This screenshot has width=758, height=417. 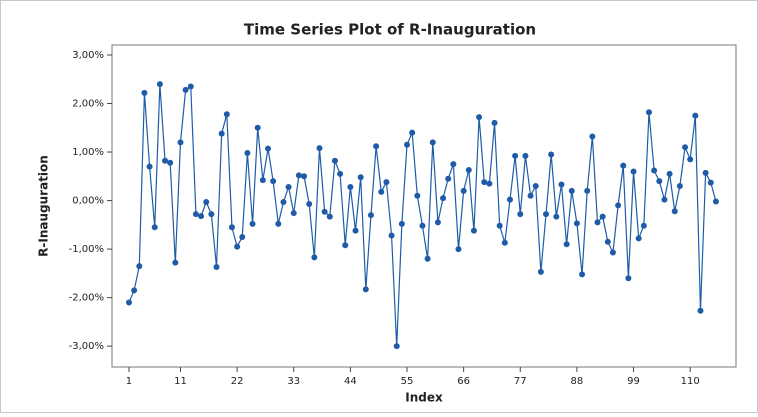 I want to click on x-tick-label: 66, so click(x=463, y=381).